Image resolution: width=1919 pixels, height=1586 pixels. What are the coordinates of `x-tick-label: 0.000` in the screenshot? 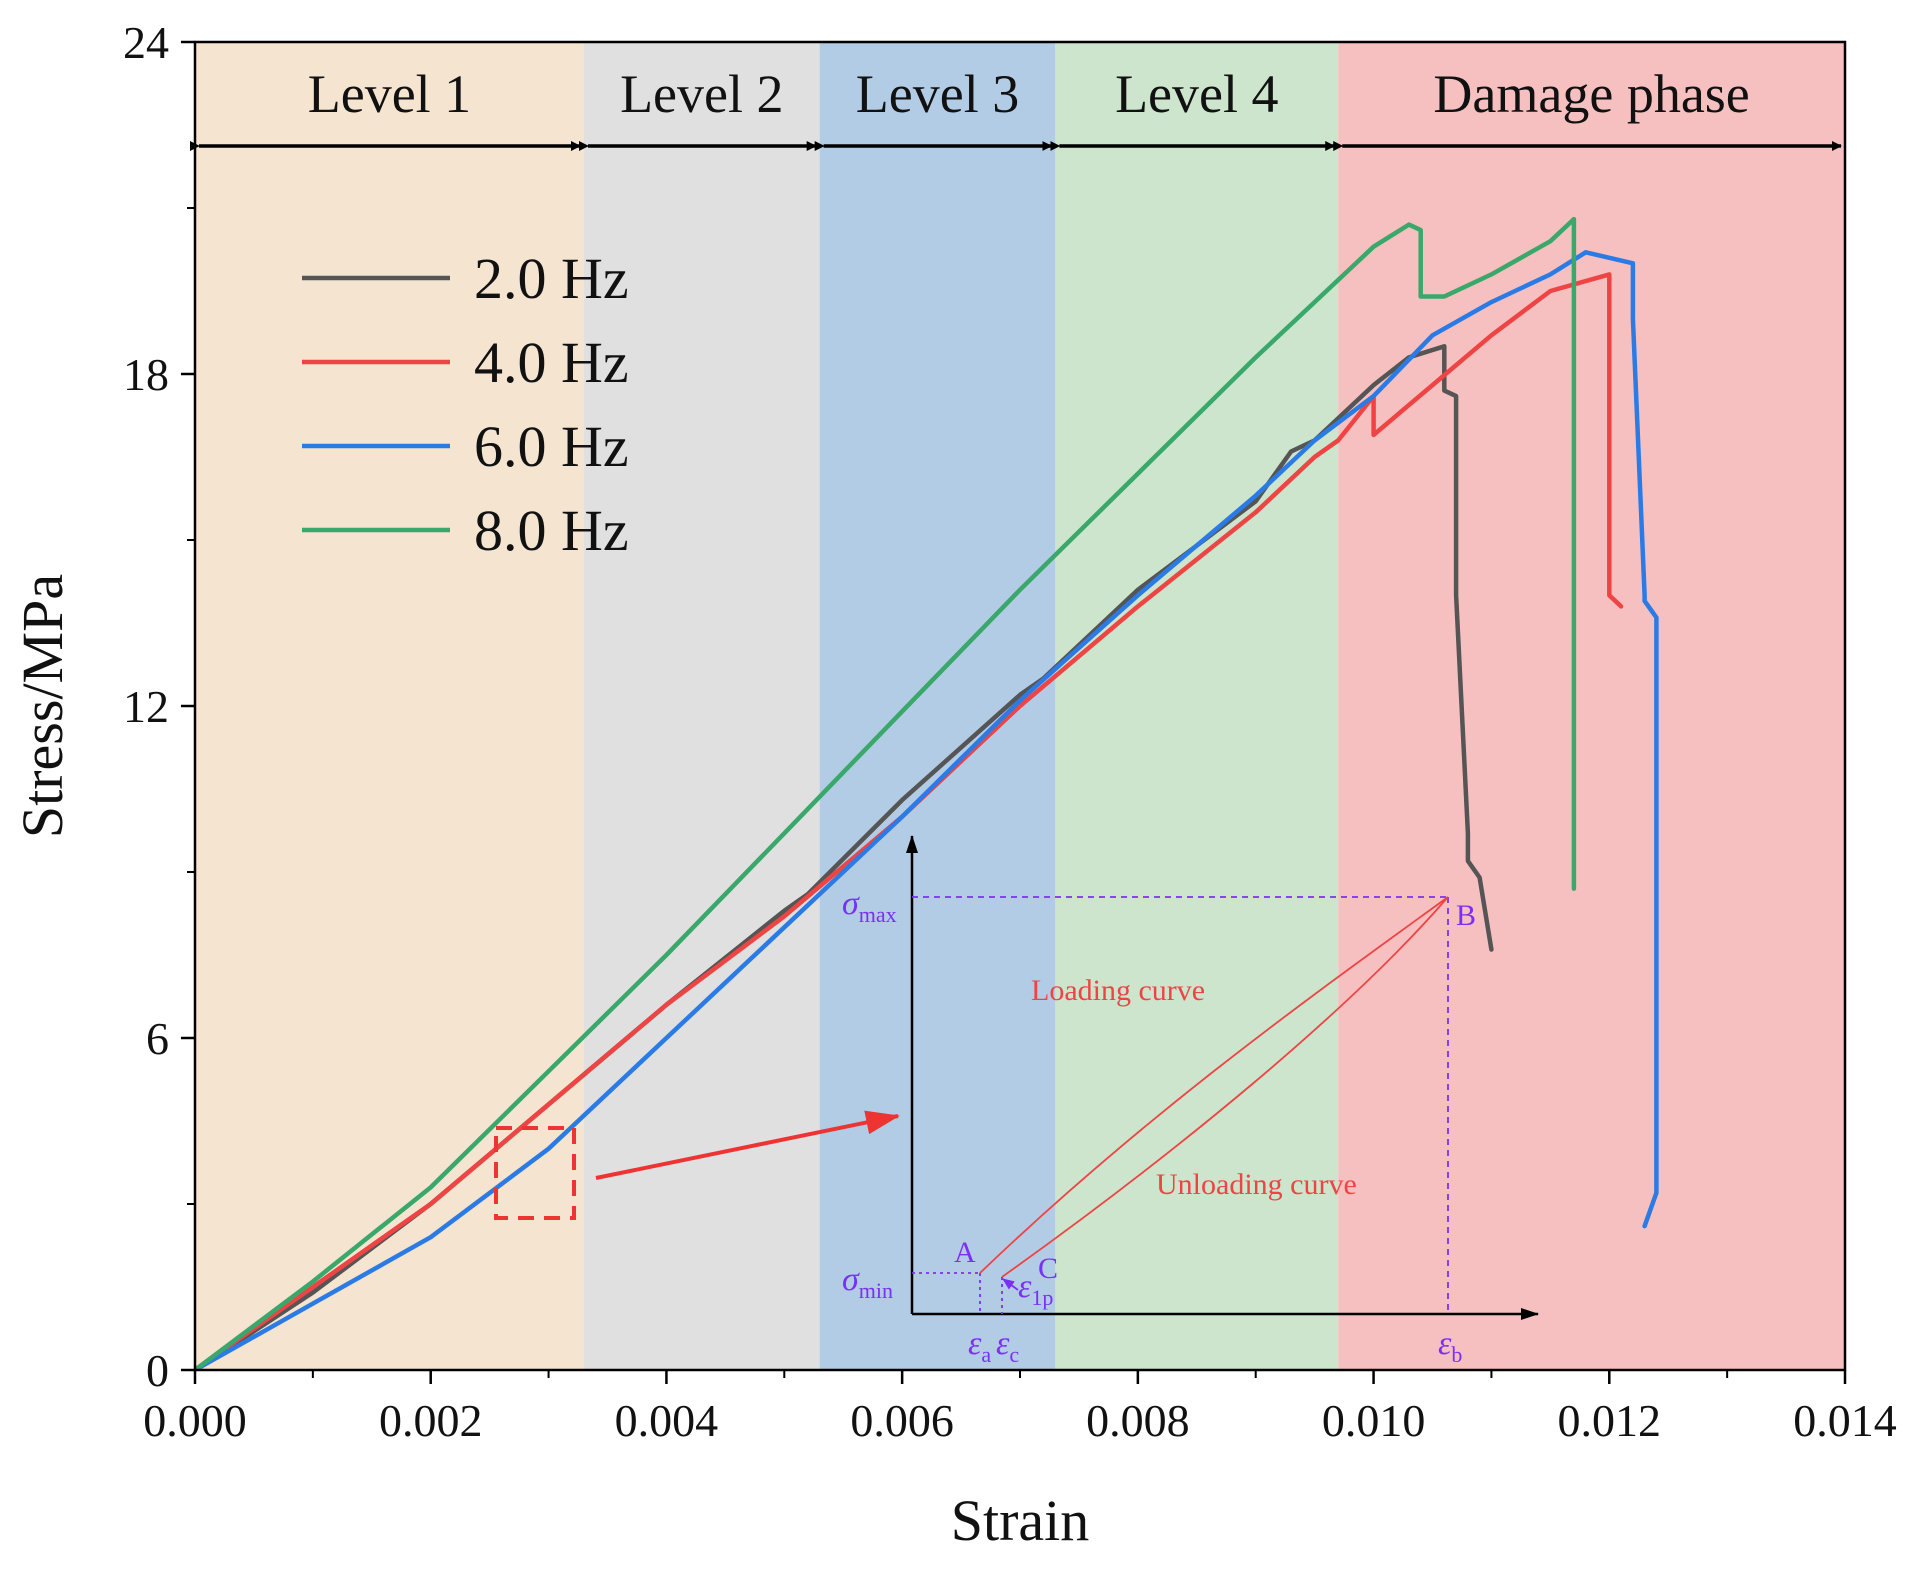 It's located at (195, 1420).